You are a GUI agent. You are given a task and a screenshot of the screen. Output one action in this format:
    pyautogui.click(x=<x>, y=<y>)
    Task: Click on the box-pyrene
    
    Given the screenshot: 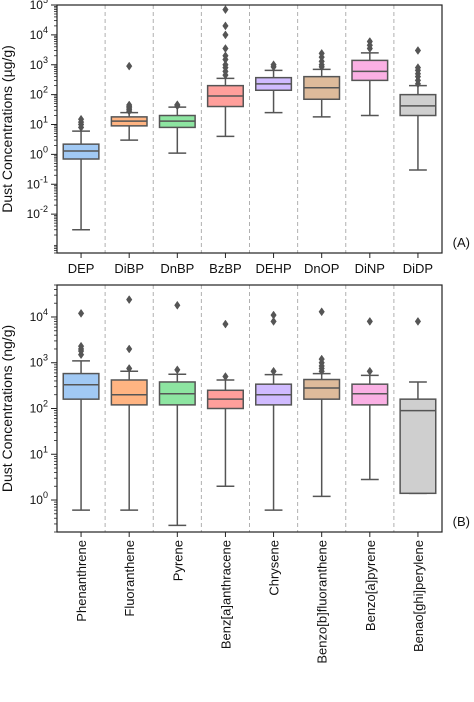 What is the action you would take?
    pyautogui.click(x=177, y=413)
    